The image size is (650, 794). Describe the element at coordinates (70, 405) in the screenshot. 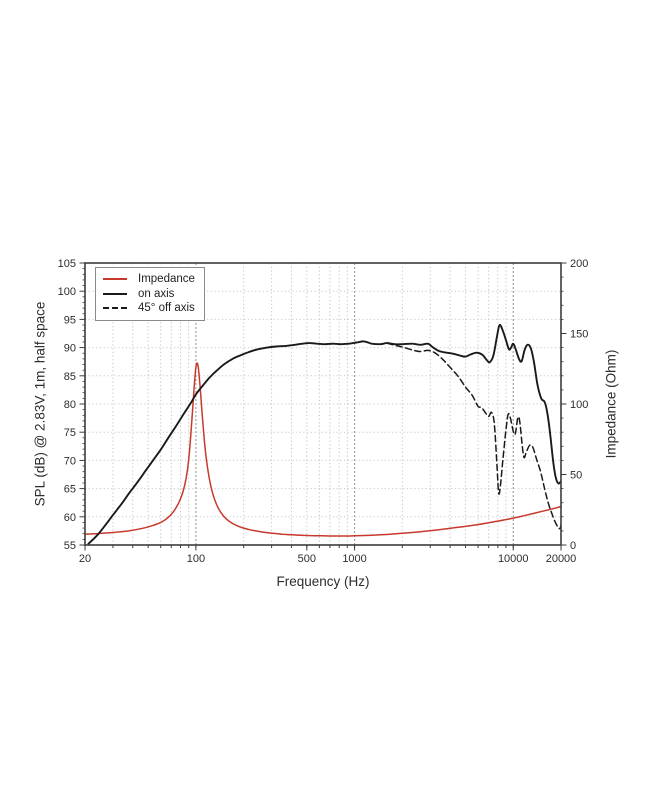

I see `svg-text: 80` at that location.